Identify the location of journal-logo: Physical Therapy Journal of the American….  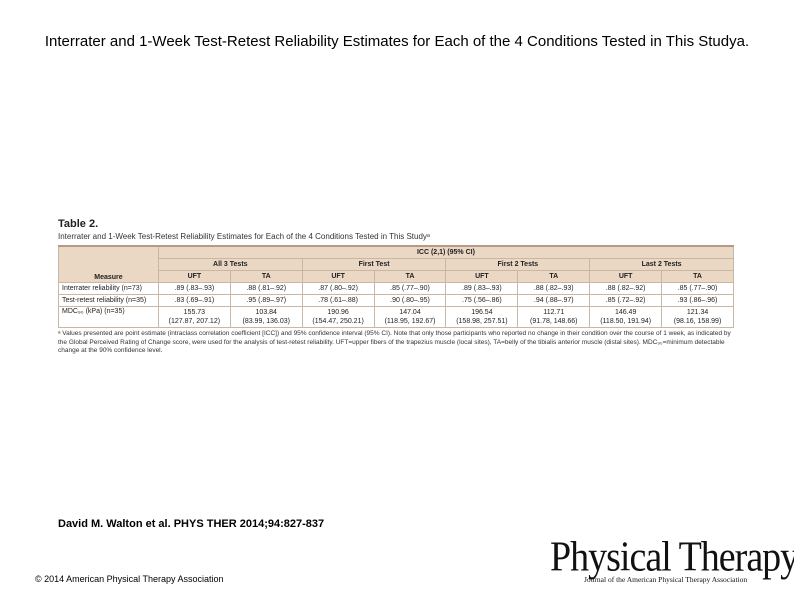
(672, 559).